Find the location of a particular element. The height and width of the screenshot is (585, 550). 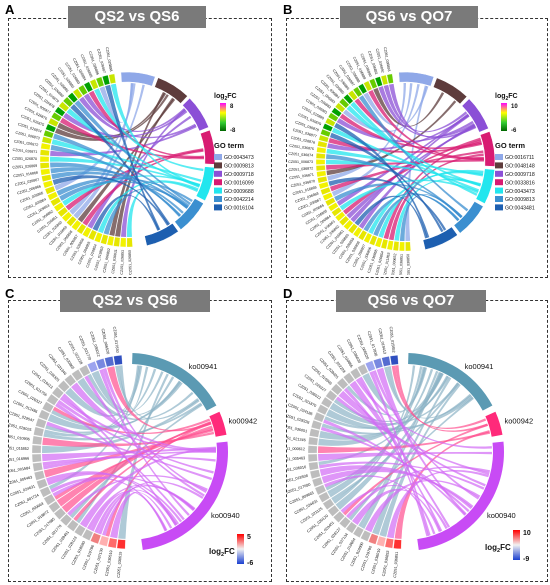

legend-term-label: GO:0048148 is located at coordinates (520, 167).